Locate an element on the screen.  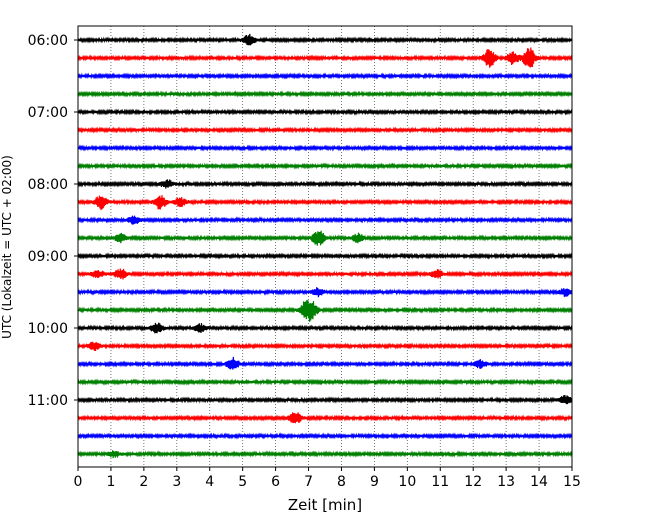
x-tick-label: 9 is located at coordinates (374, 482).